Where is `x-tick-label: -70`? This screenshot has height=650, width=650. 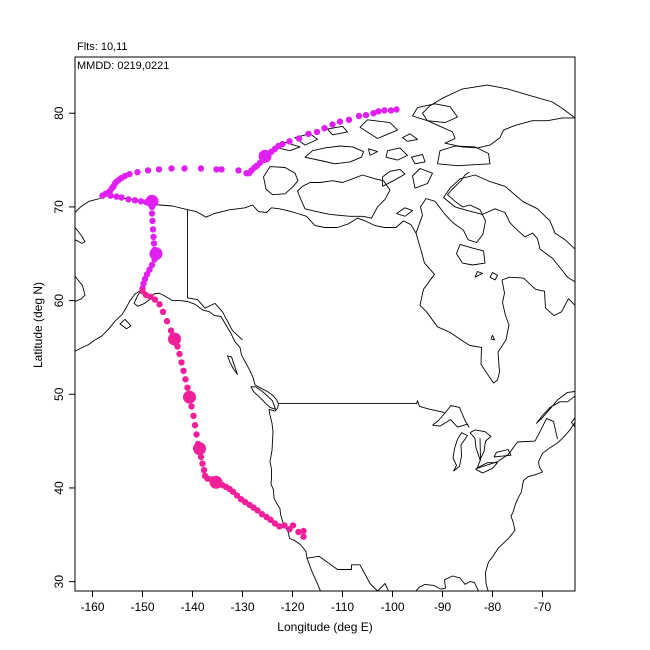 x-tick-label: -70 is located at coordinates (543, 607).